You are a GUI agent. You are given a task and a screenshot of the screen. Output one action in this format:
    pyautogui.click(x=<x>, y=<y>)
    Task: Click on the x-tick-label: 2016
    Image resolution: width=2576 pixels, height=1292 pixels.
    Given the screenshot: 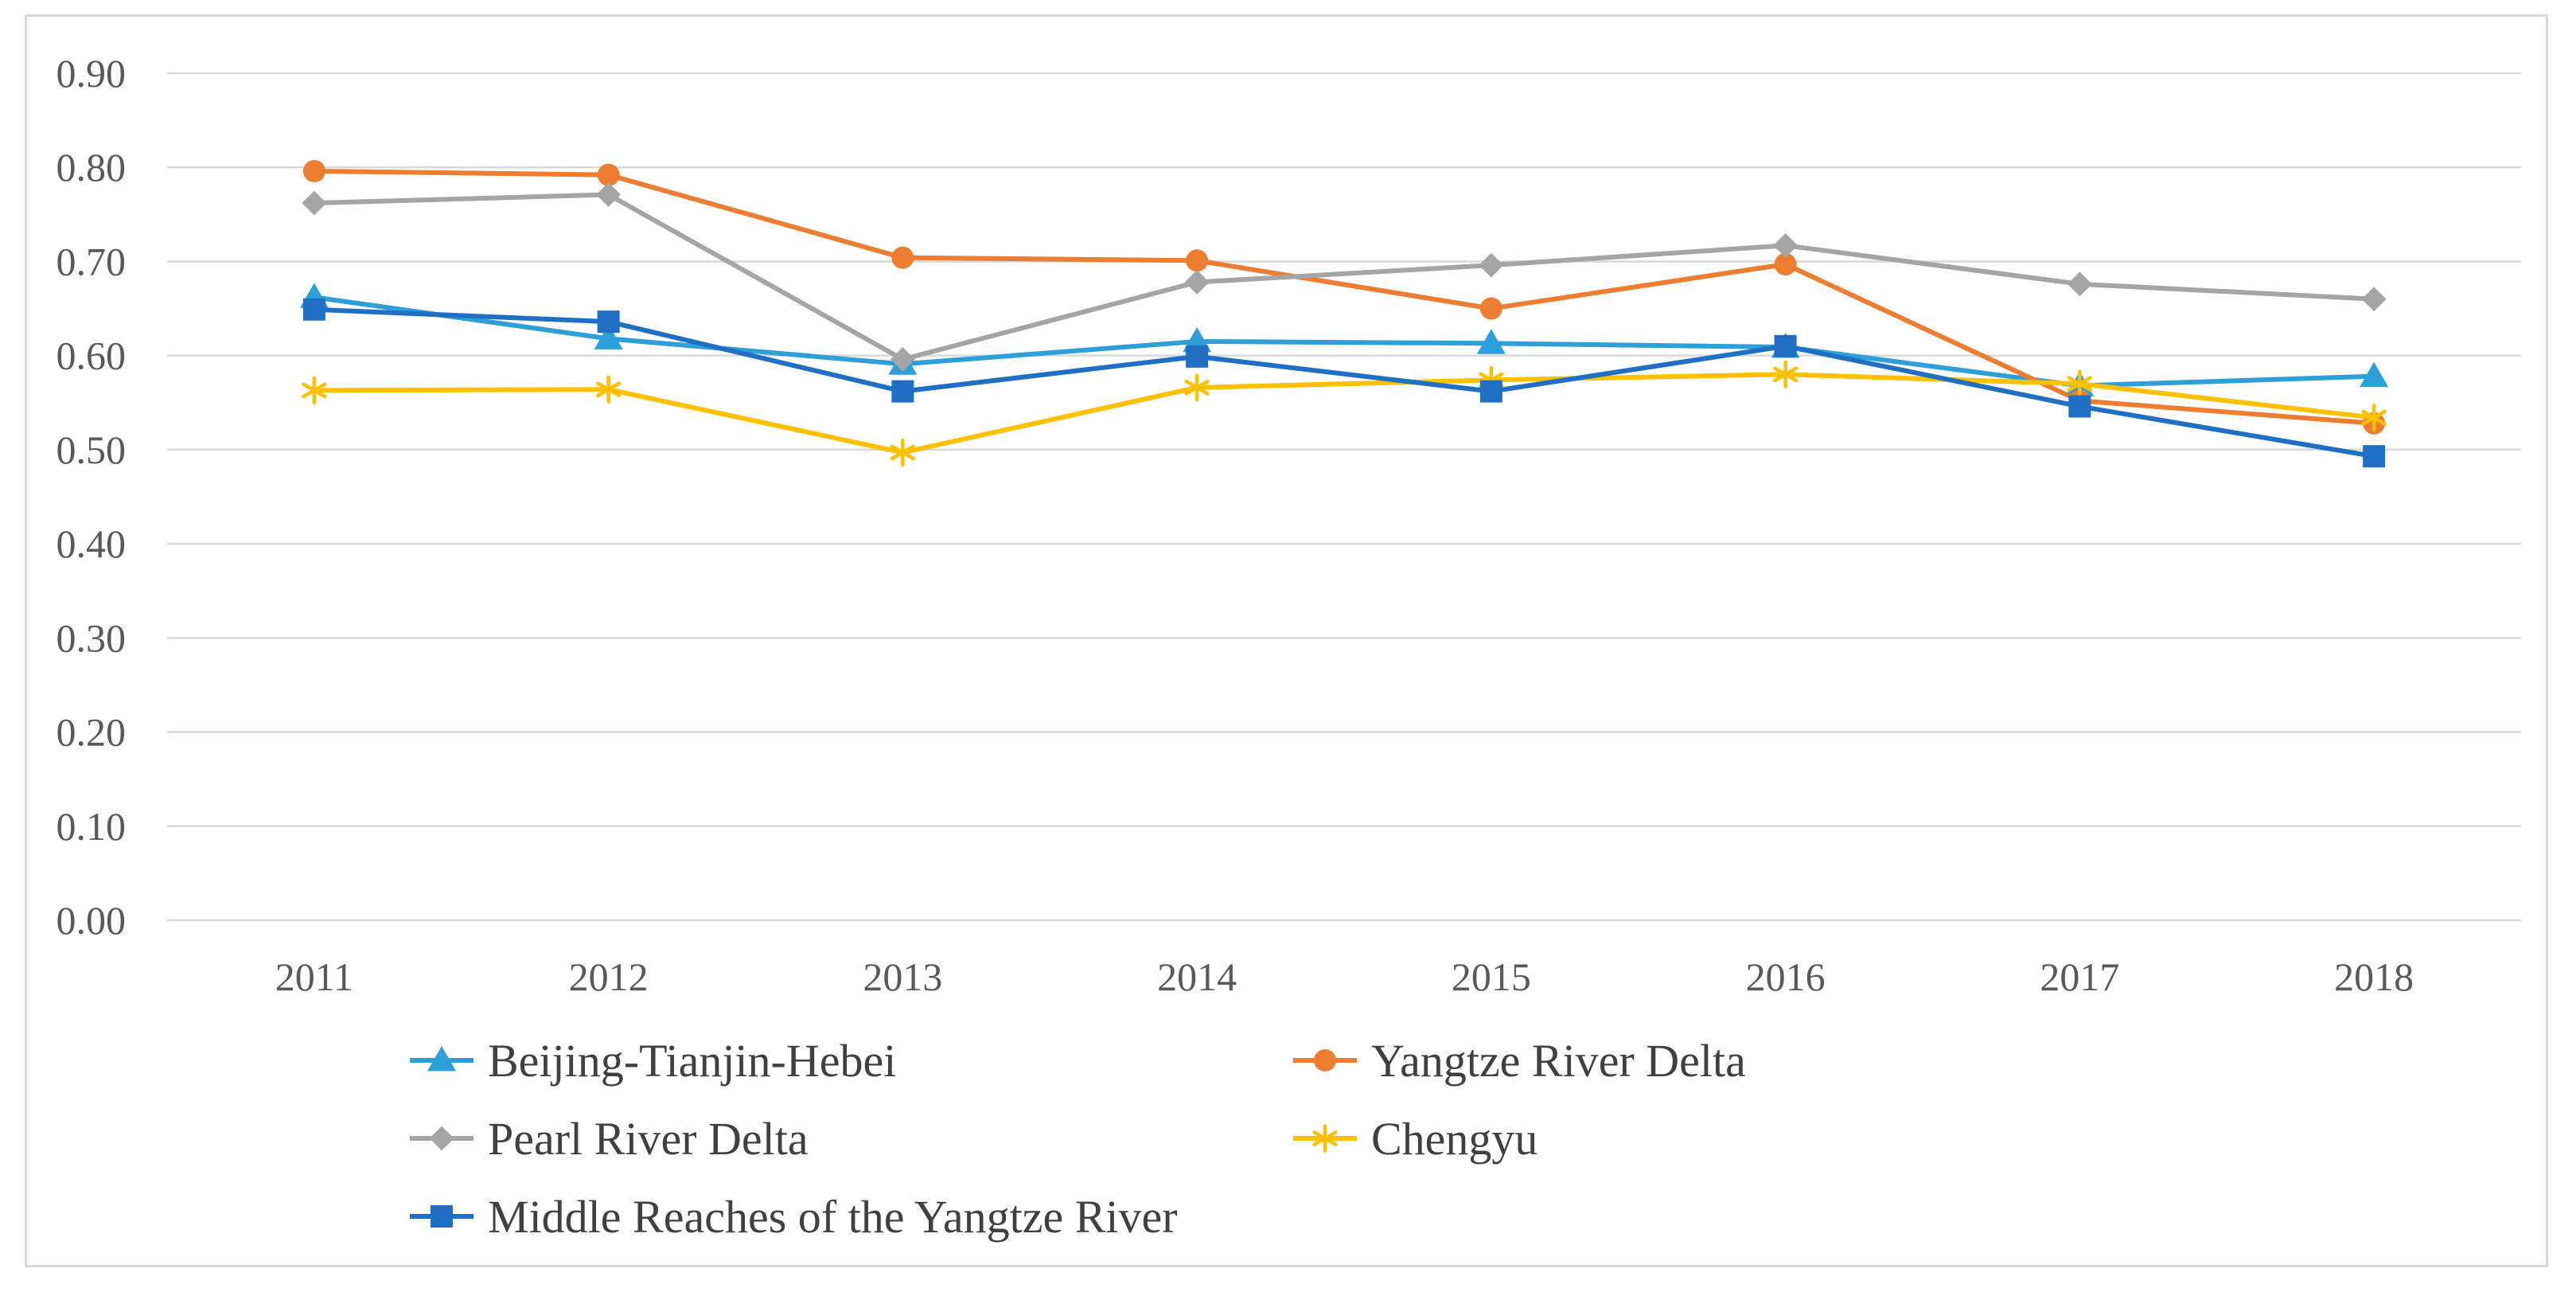 What is the action you would take?
    pyautogui.click(x=1786, y=977)
    